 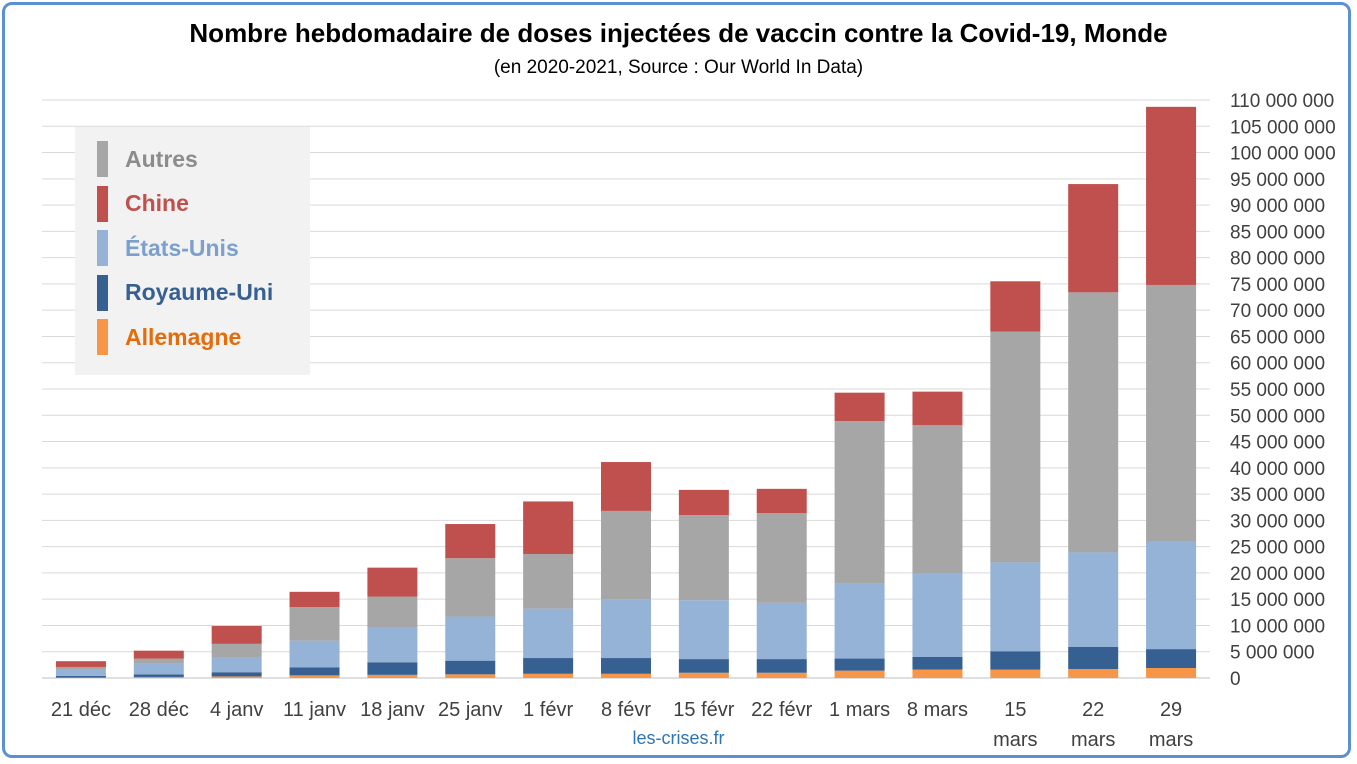 I want to click on legend-item: Autres, so click(x=147, y=159).